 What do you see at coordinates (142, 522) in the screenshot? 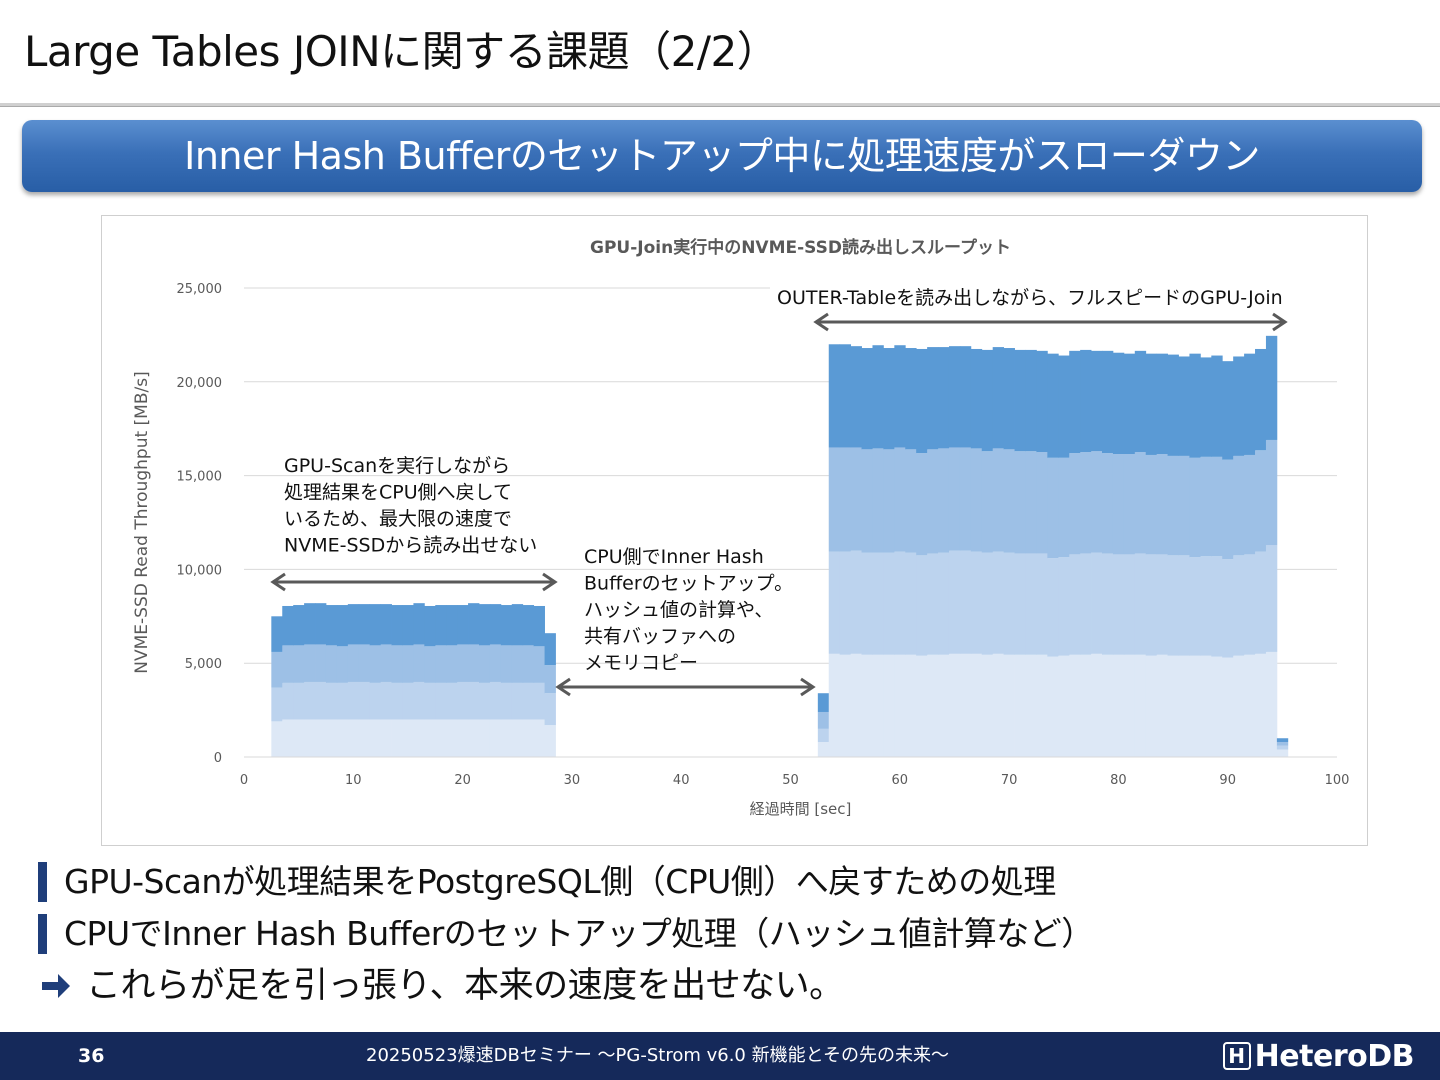
I see `y-axis-title: NVME-SSD Read Throughput [MB/s]` at bounding box center [142, 522].